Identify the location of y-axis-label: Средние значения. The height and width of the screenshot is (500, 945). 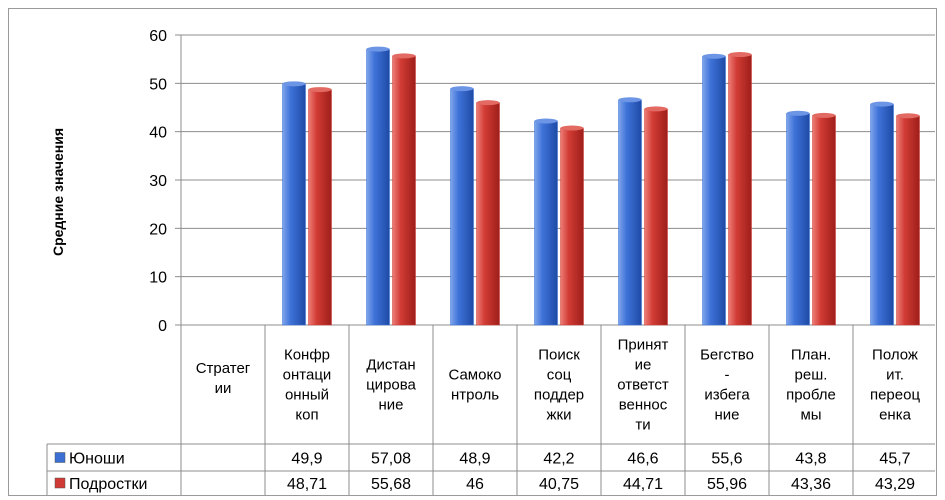
(58, 192).